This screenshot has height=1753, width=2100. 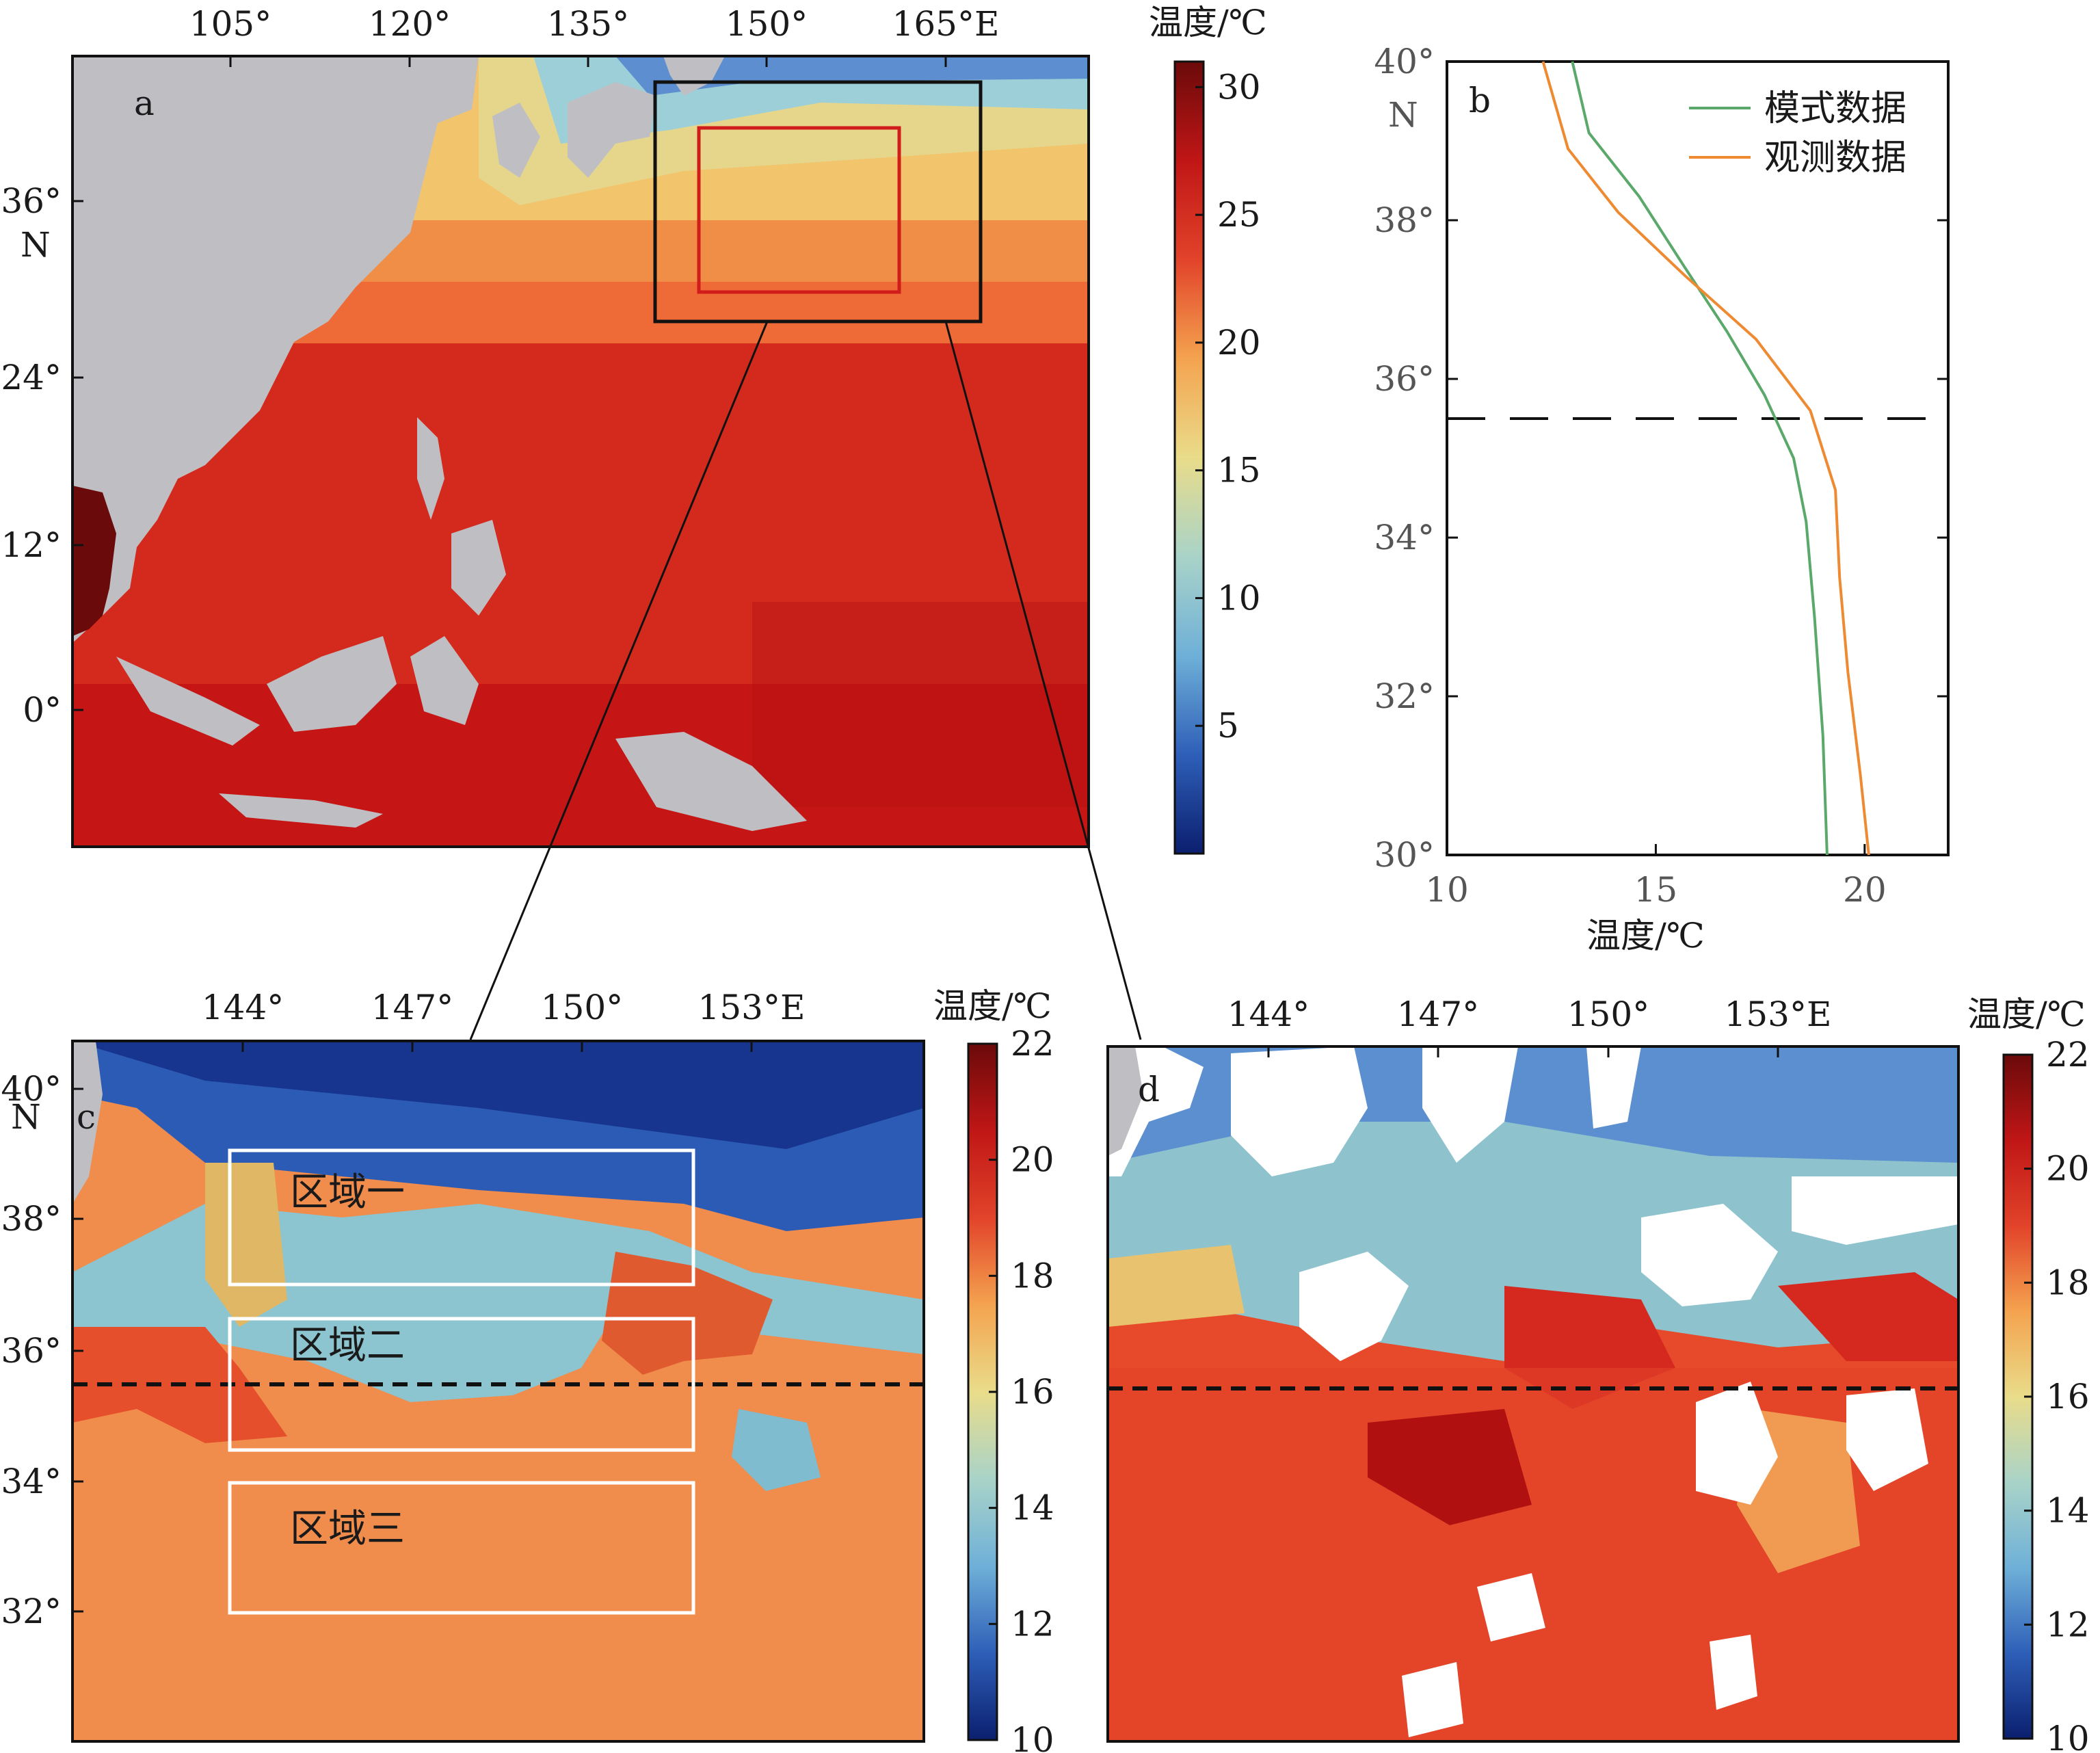 What do you see at coordinates (1032, 1736) in the screenshot?
I see `c-colorbar-tick-label: 10` at bounding box center [1032, 1736].